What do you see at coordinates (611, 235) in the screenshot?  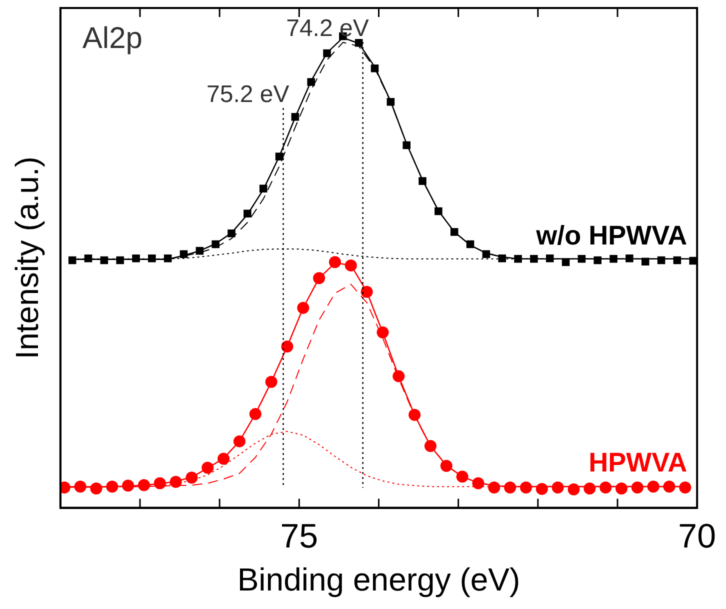 I see `series-label: w/o HPWVA` at bounding box center [611, 235].